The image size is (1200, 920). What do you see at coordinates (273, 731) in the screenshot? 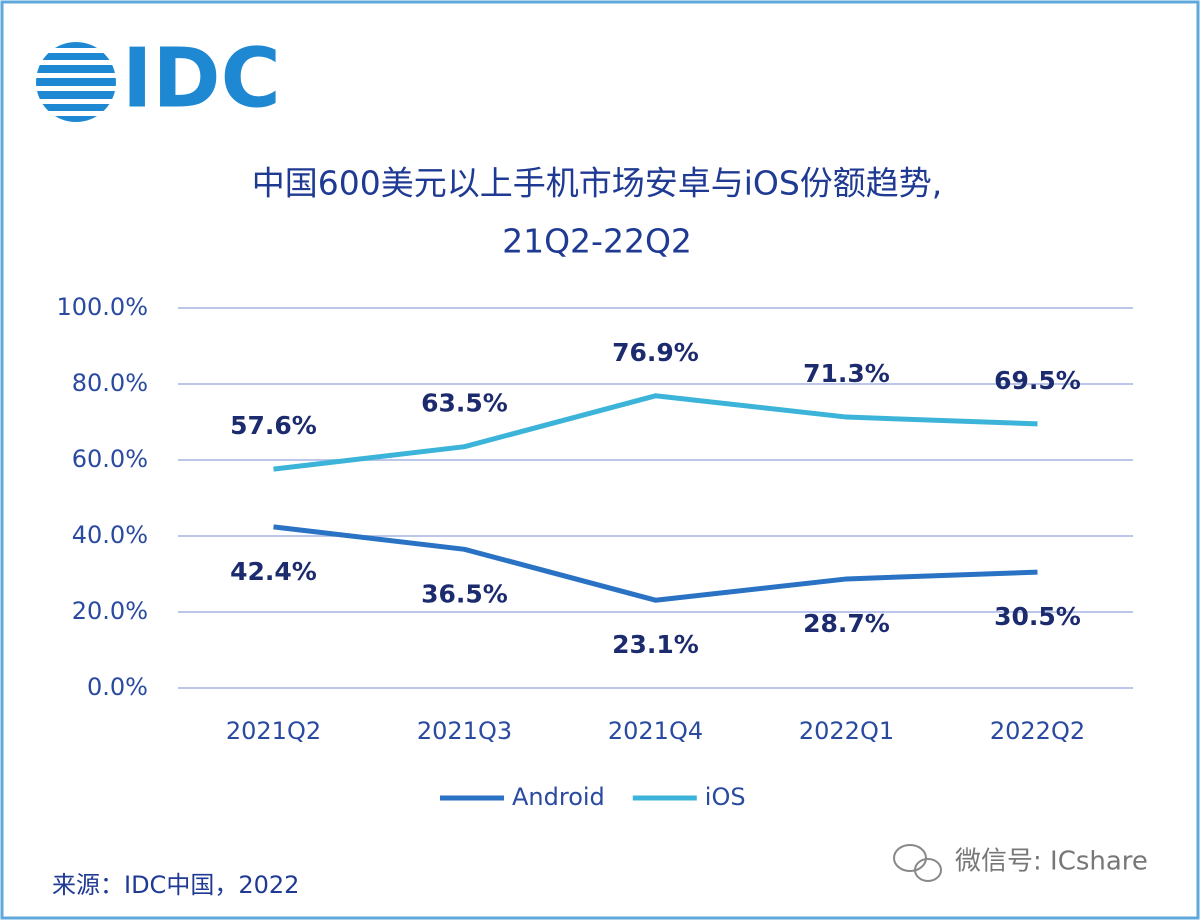
I see `x-tick-label: 2021Q2` at bounding box center [273, 731].